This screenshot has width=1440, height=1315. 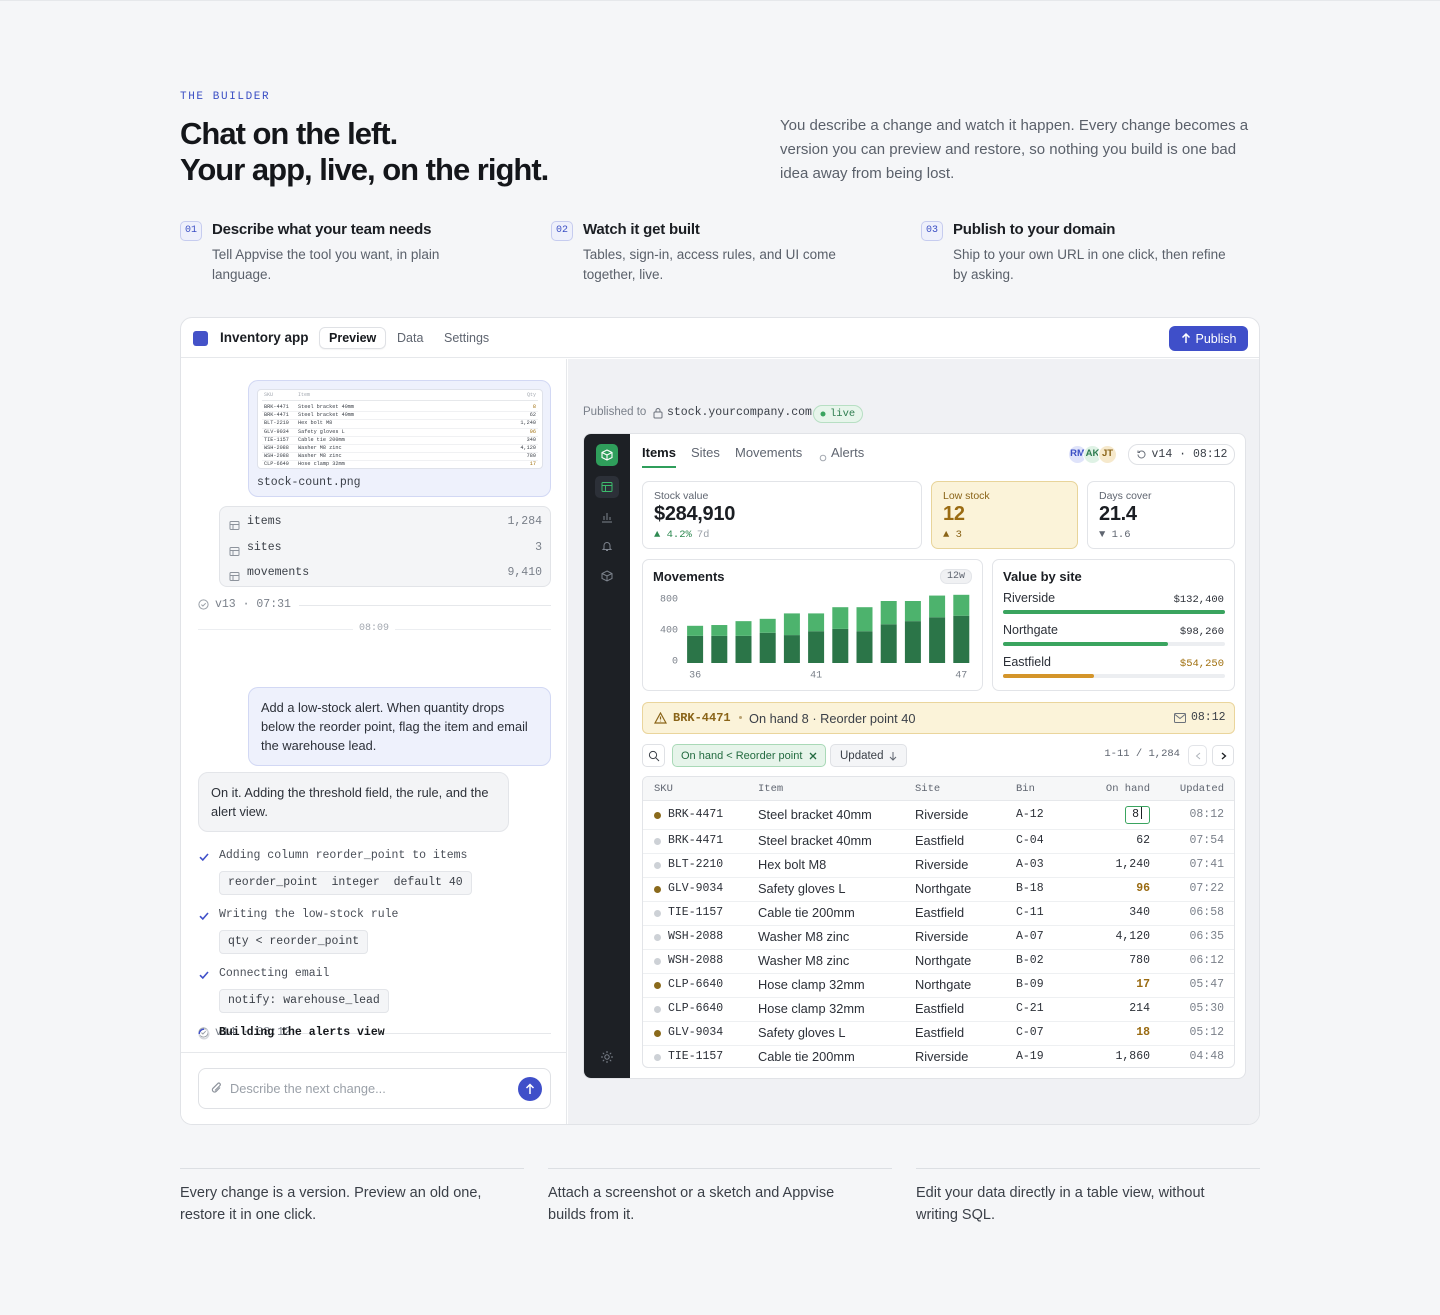 I want to click on sort-button: Updated, so click(x=869, y=755).